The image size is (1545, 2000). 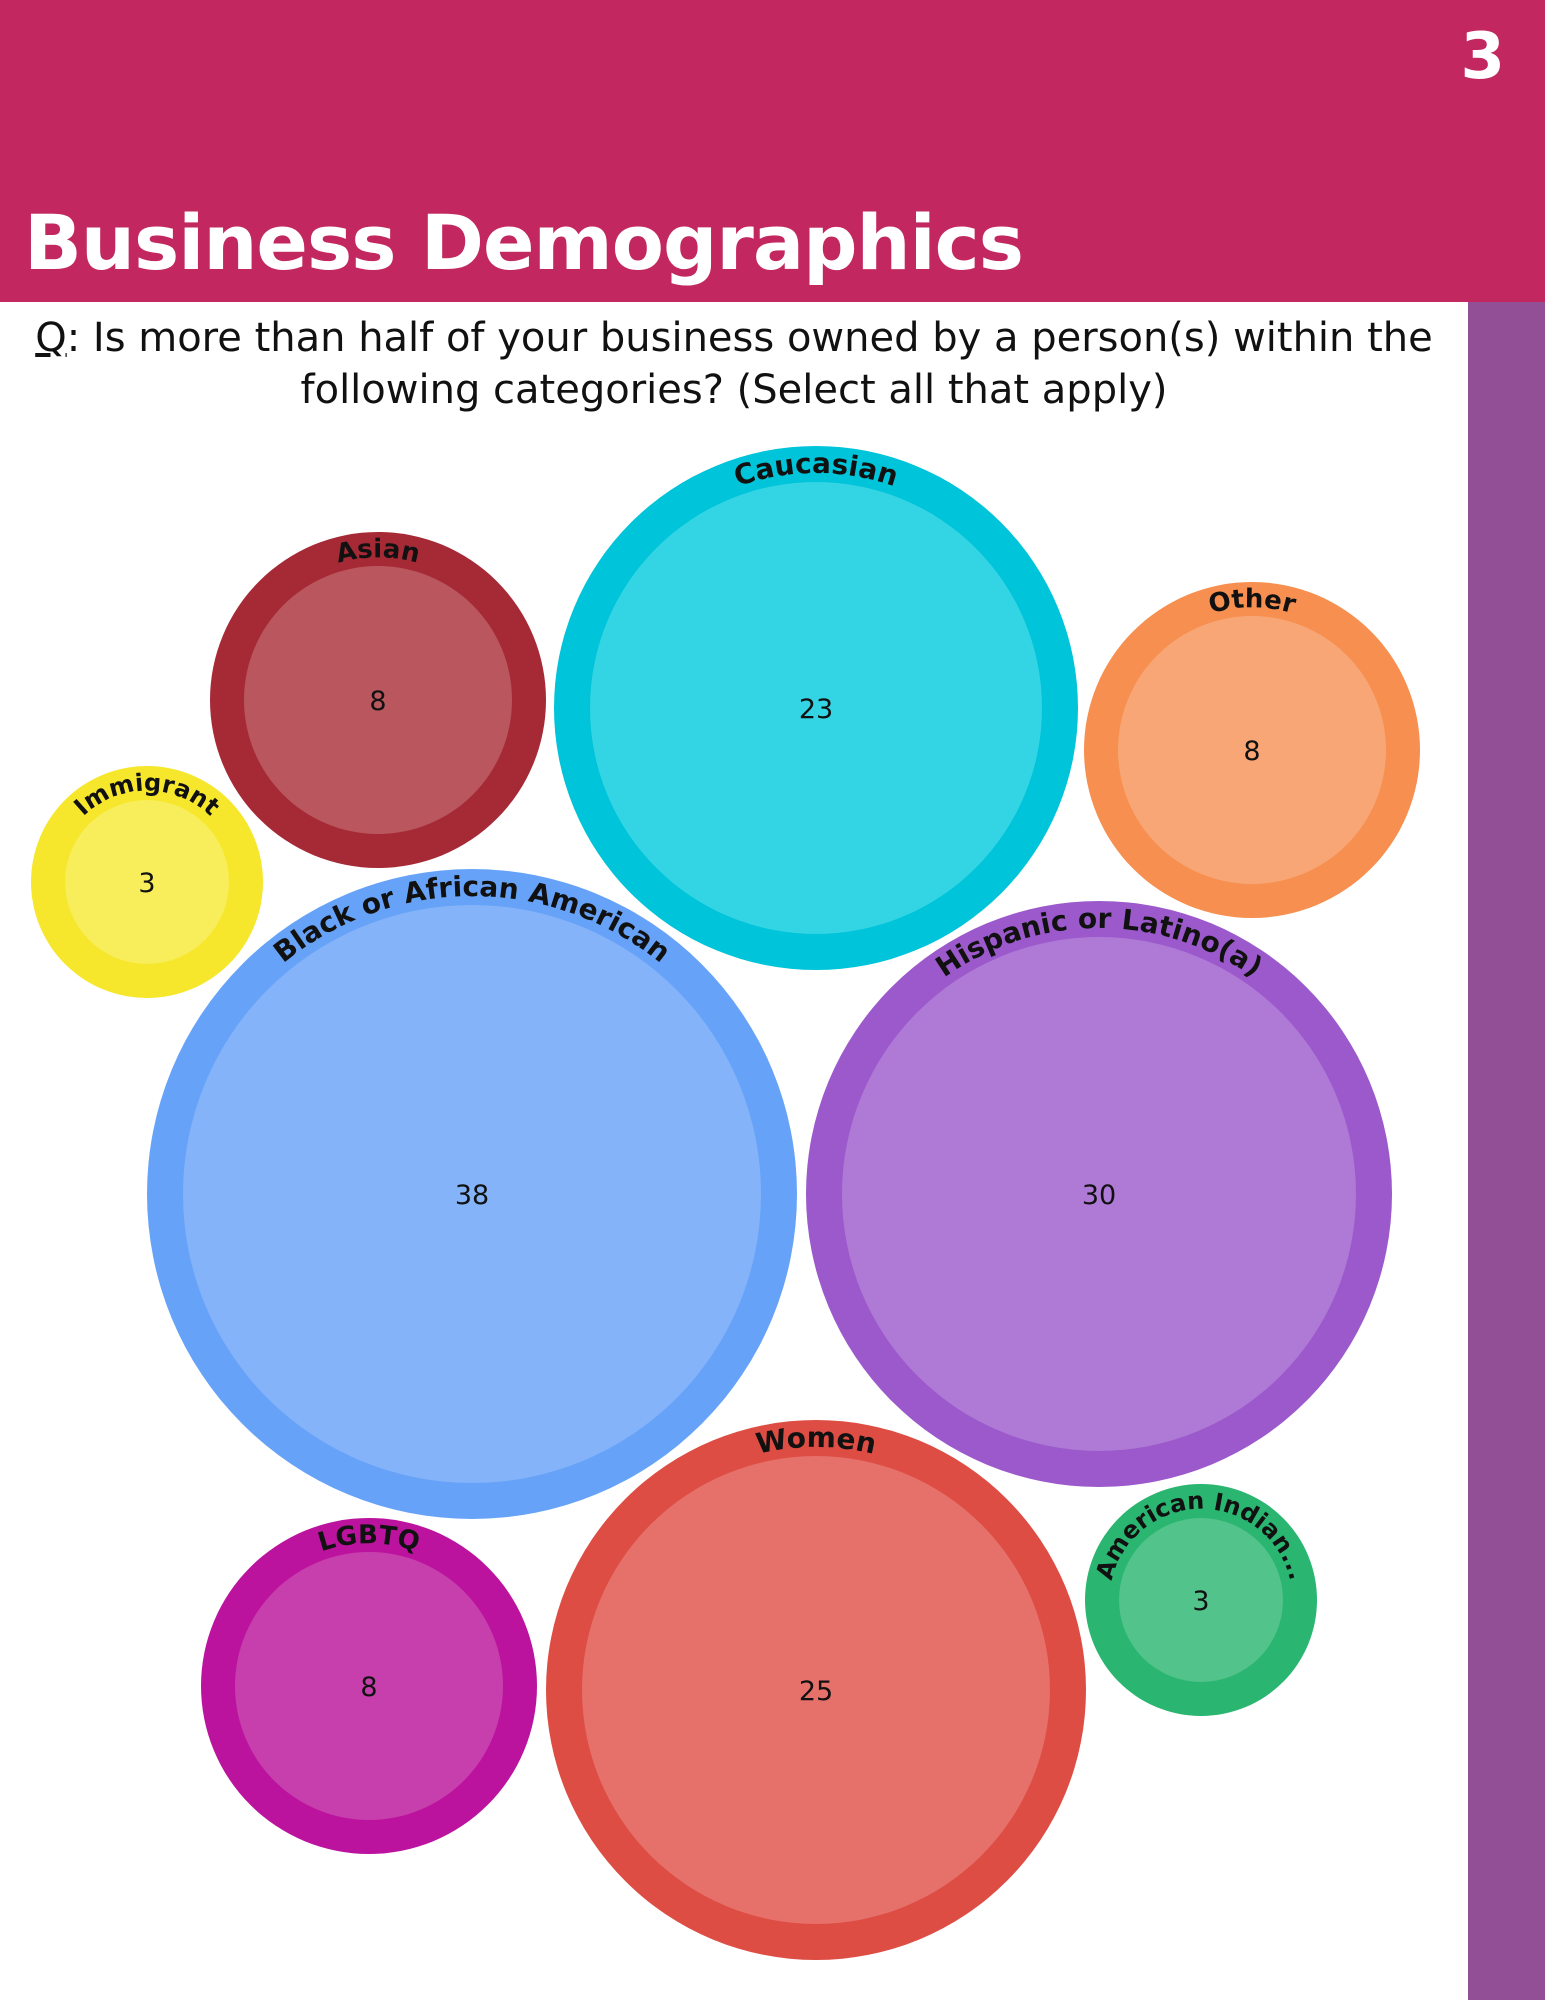 I want to click on bubble-inner-other, so click(x=1252, y=750).